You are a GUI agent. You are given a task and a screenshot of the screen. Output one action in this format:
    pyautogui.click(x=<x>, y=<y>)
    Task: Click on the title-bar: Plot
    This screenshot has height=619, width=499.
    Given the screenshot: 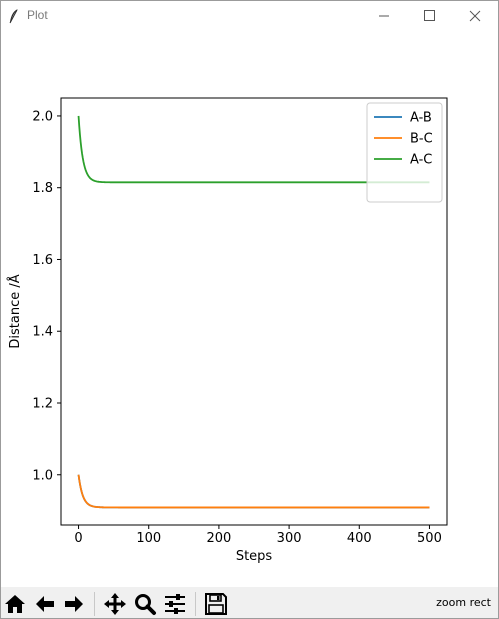 What is the action you would take?
    pyautogui.click(x=249, y=16)
    